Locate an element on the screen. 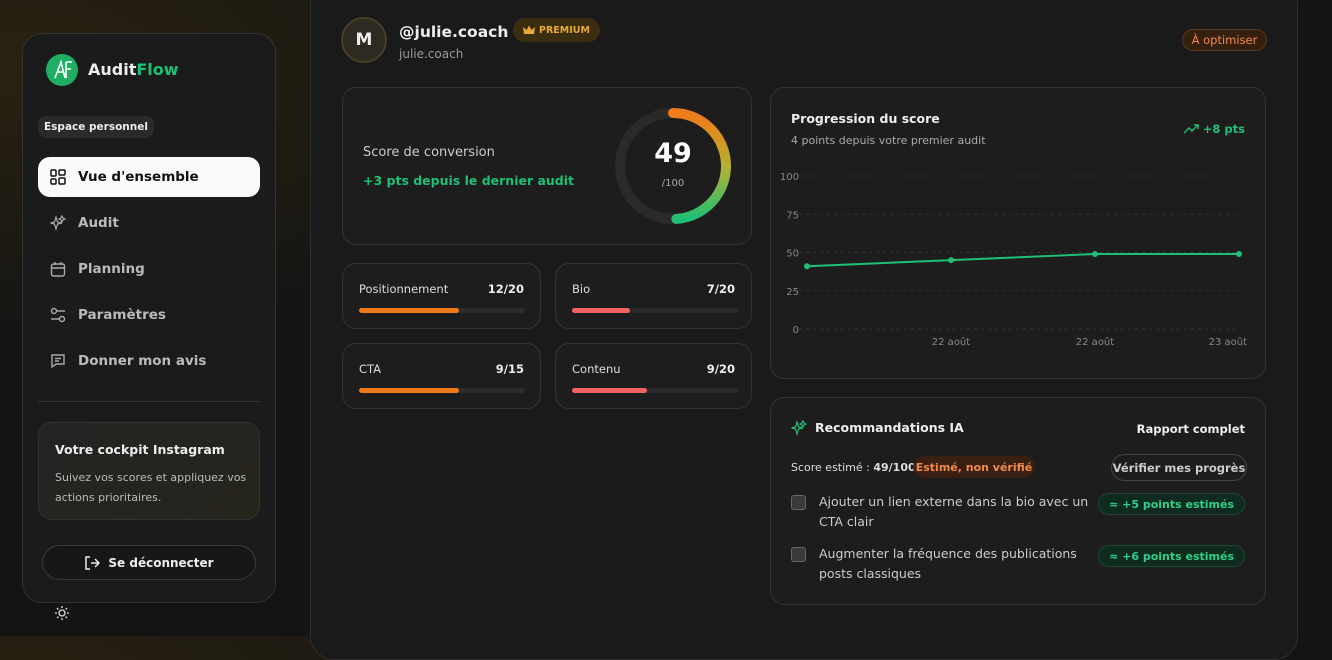  verify-button: Vérifier mes progrès is located at coordinates (1179, 467).